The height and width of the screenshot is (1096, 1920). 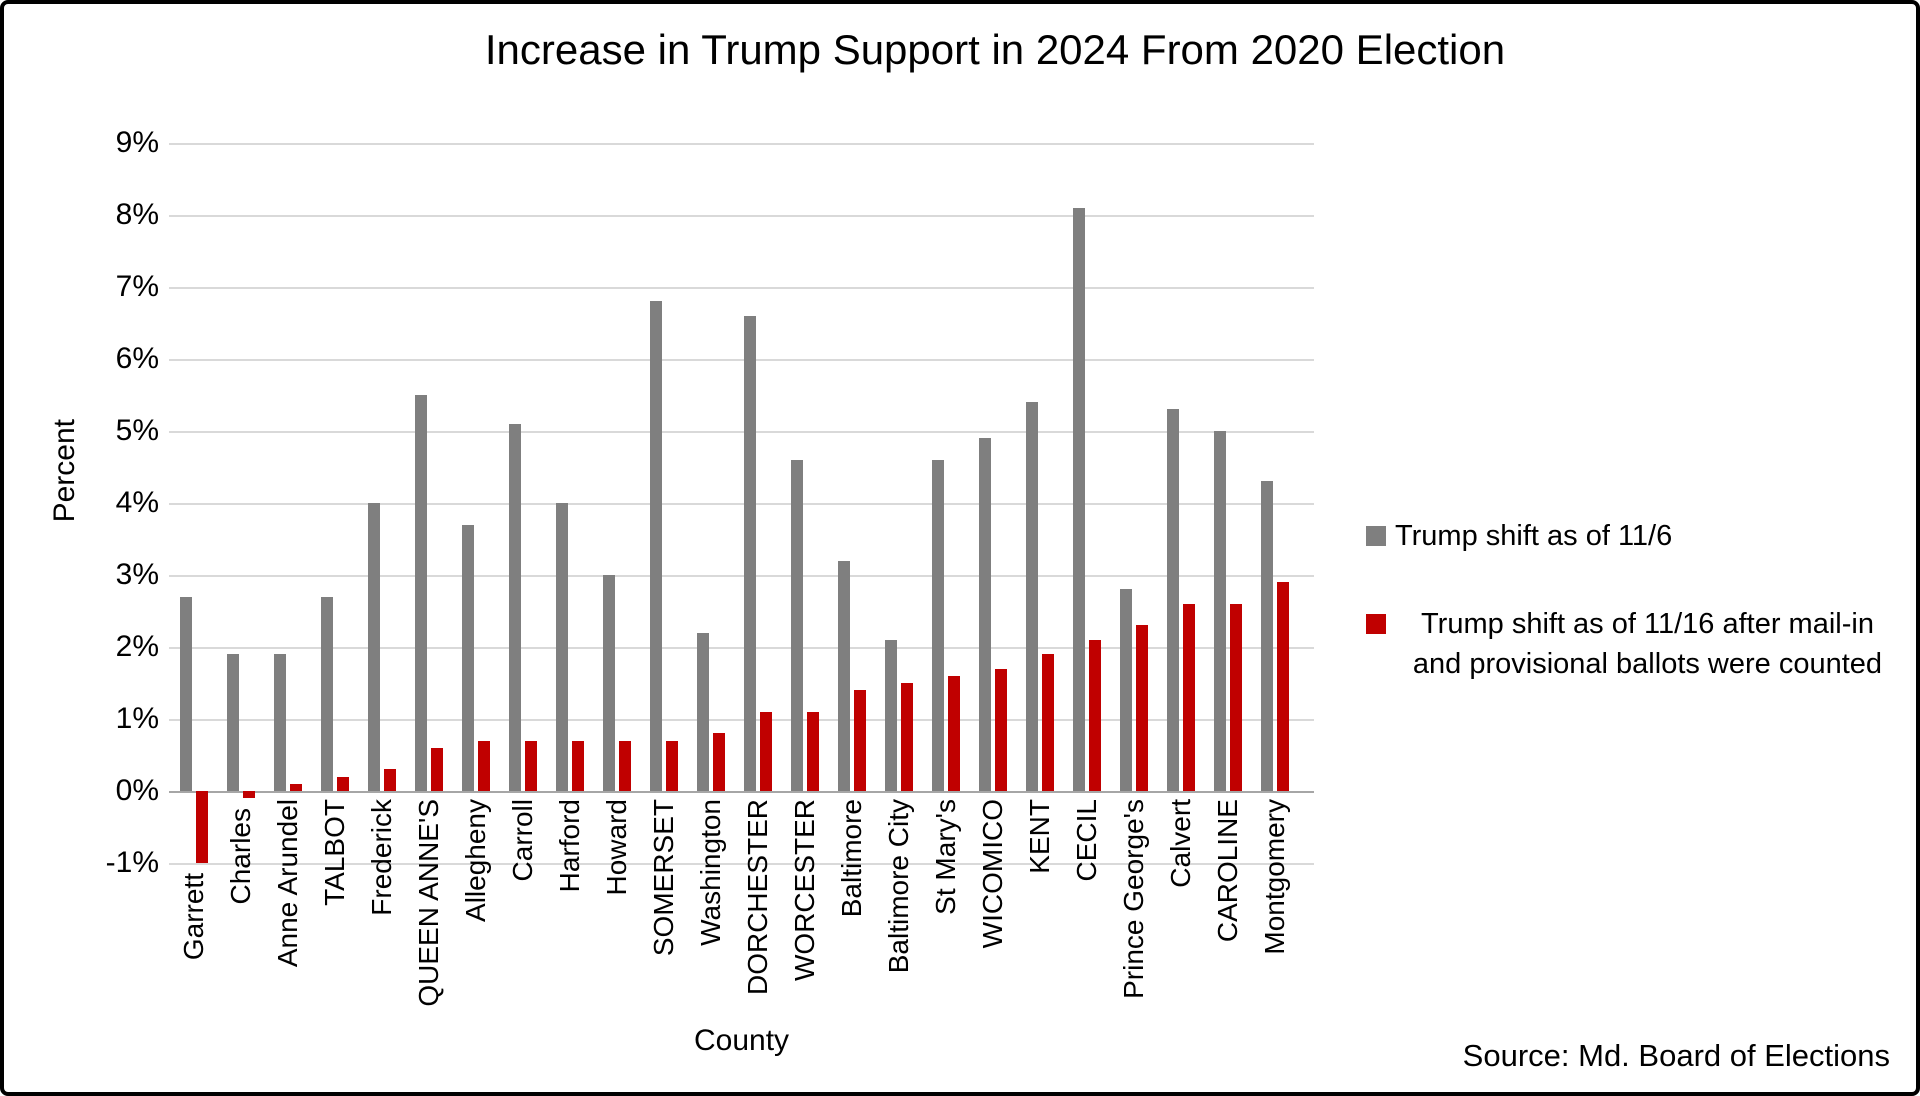 I want to click on bar-red-harford, so click(x=578, y=765).